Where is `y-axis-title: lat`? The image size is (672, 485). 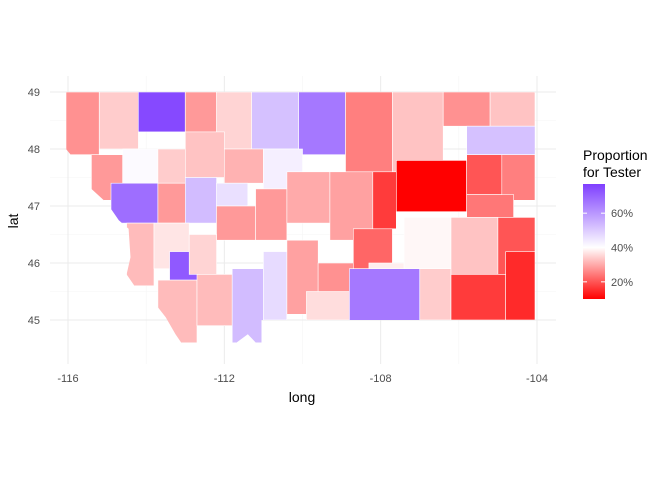 y-axis-title: lat is located at coordinates (13, 221).